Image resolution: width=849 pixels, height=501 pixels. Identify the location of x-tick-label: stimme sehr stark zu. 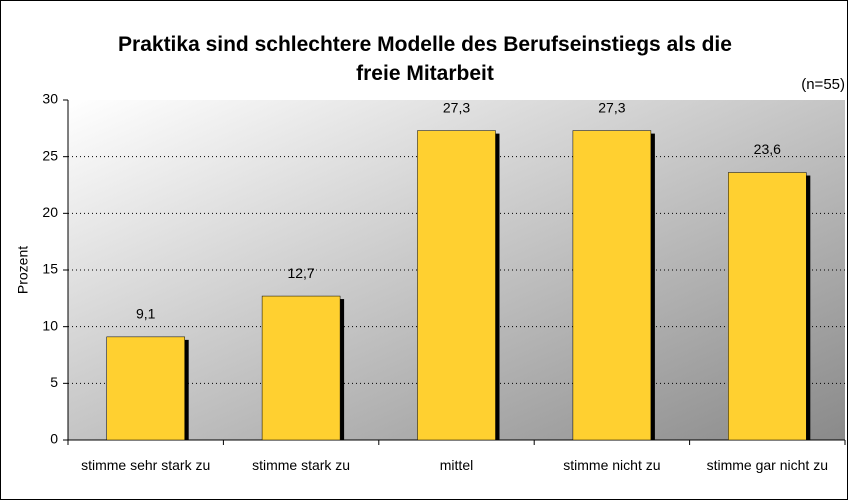
(146, 465).